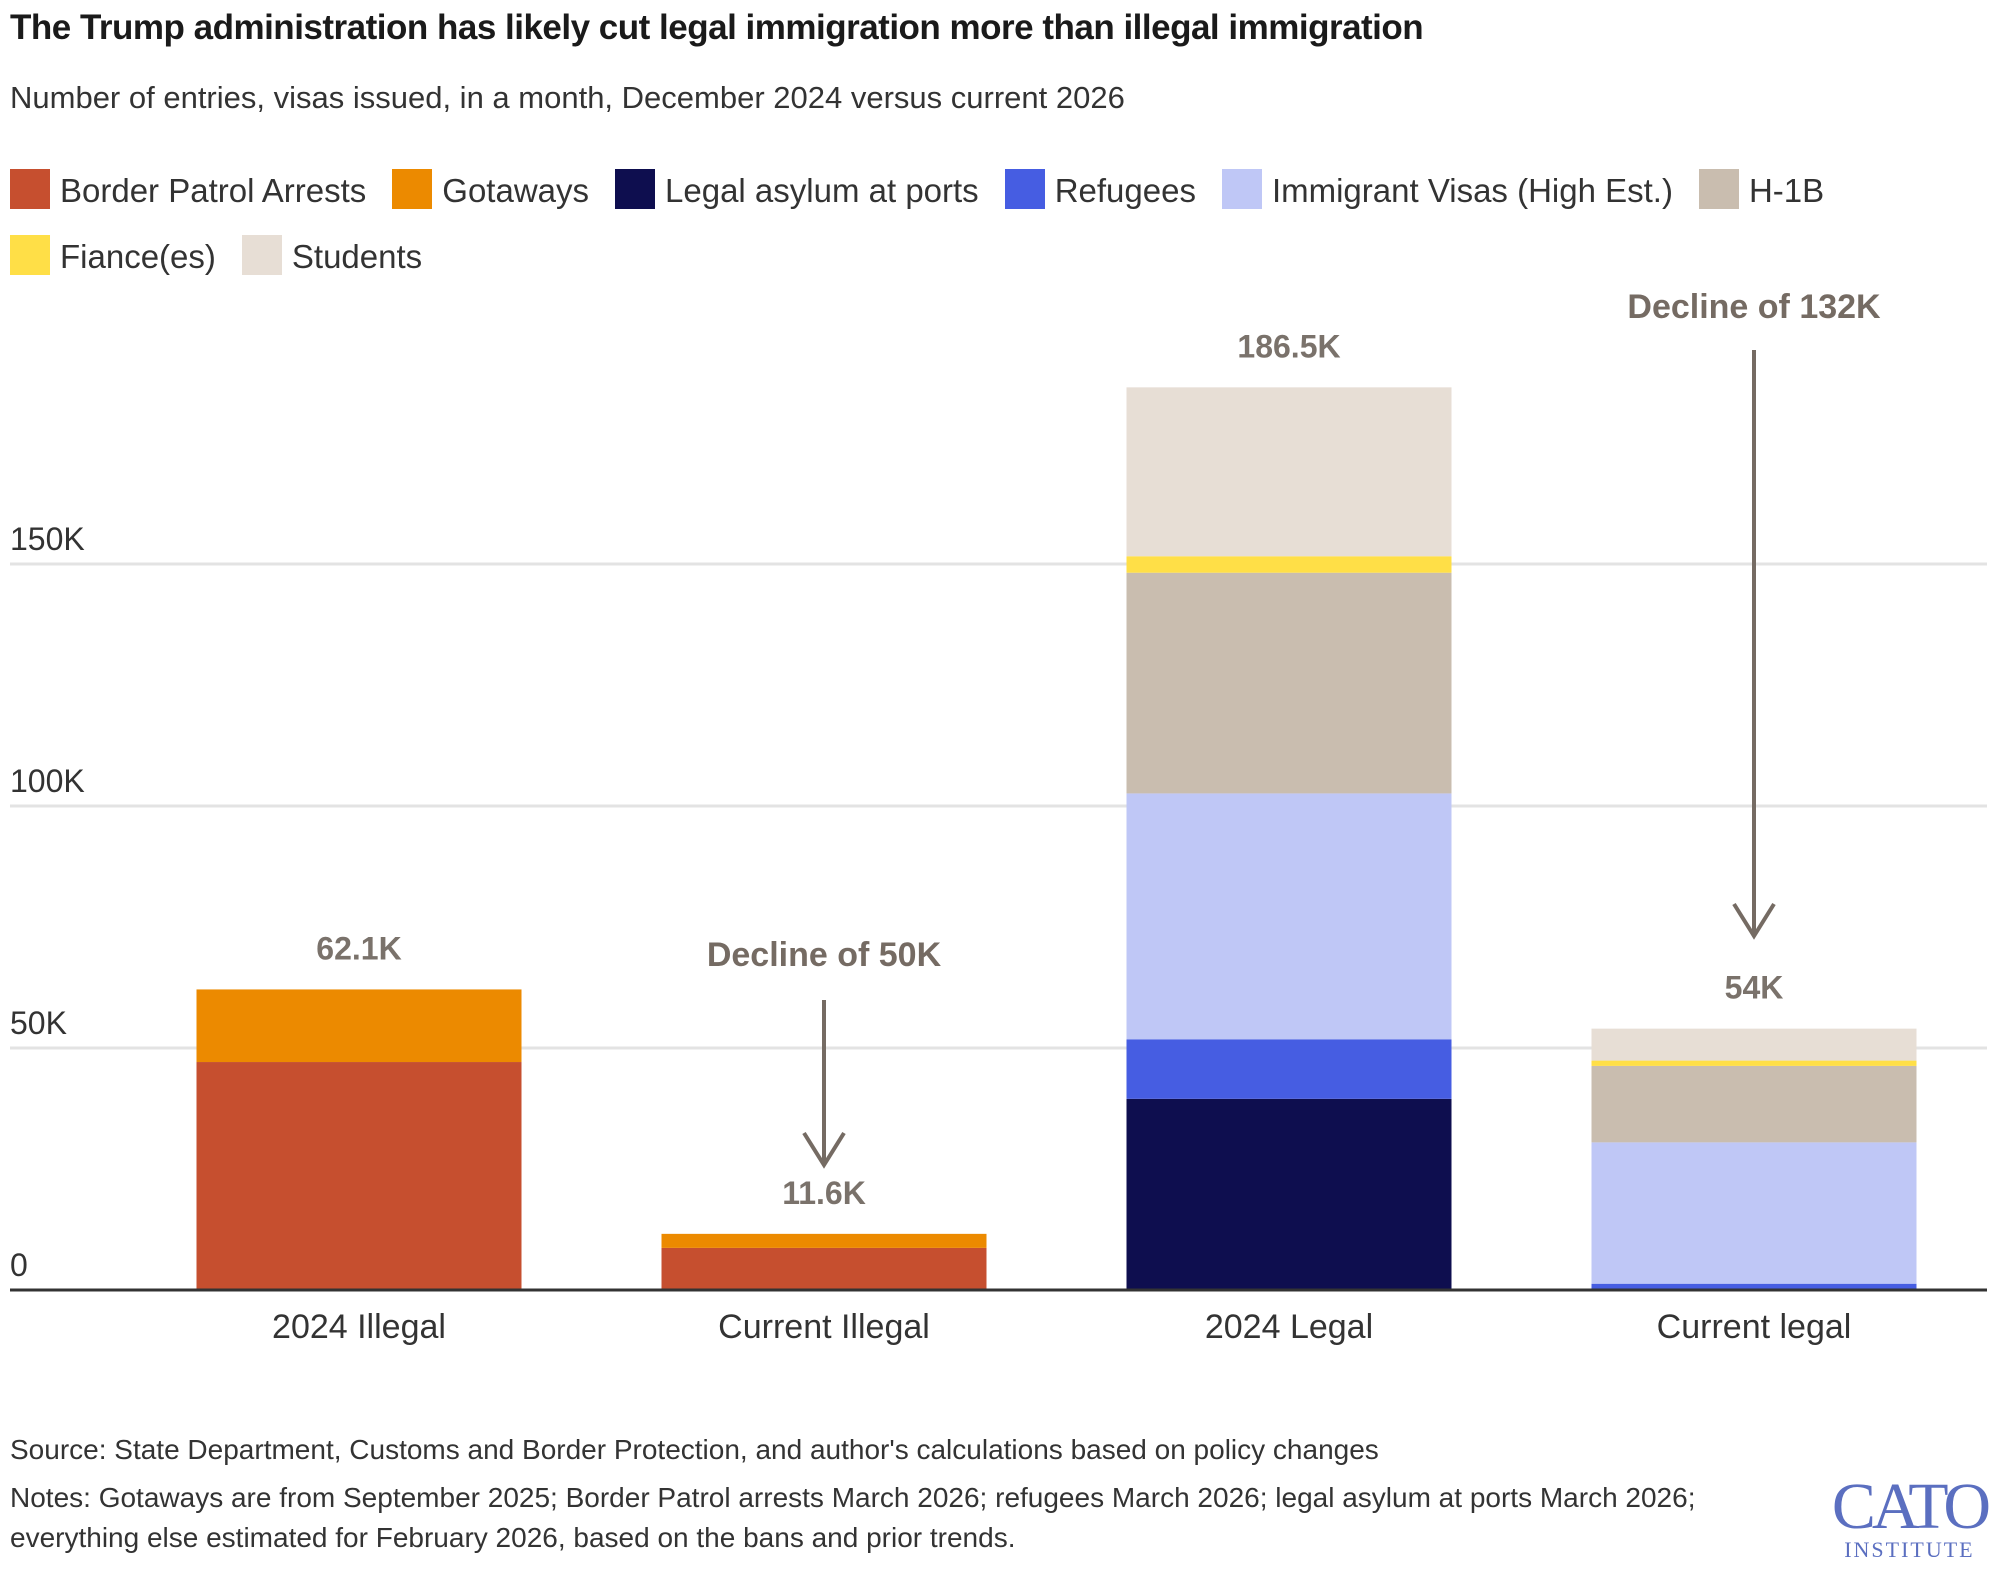  What do you see at coordinates (357, 256) in the screenshot?
I see `legend-label: Students` at bounding box center [357, 256].